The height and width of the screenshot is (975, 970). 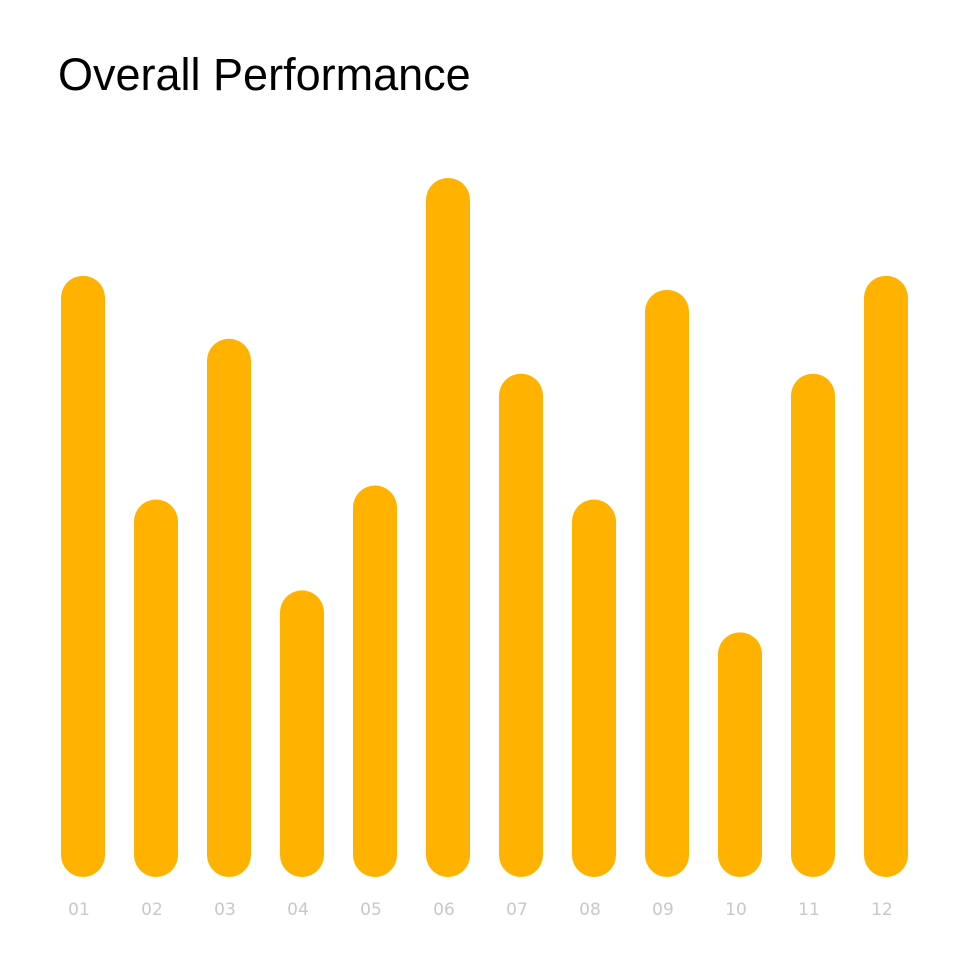 What do you see at coordinates (225, 910) in the screenshot?
I see `x-tick-label-03: 03` at bounding box center [225, 910].